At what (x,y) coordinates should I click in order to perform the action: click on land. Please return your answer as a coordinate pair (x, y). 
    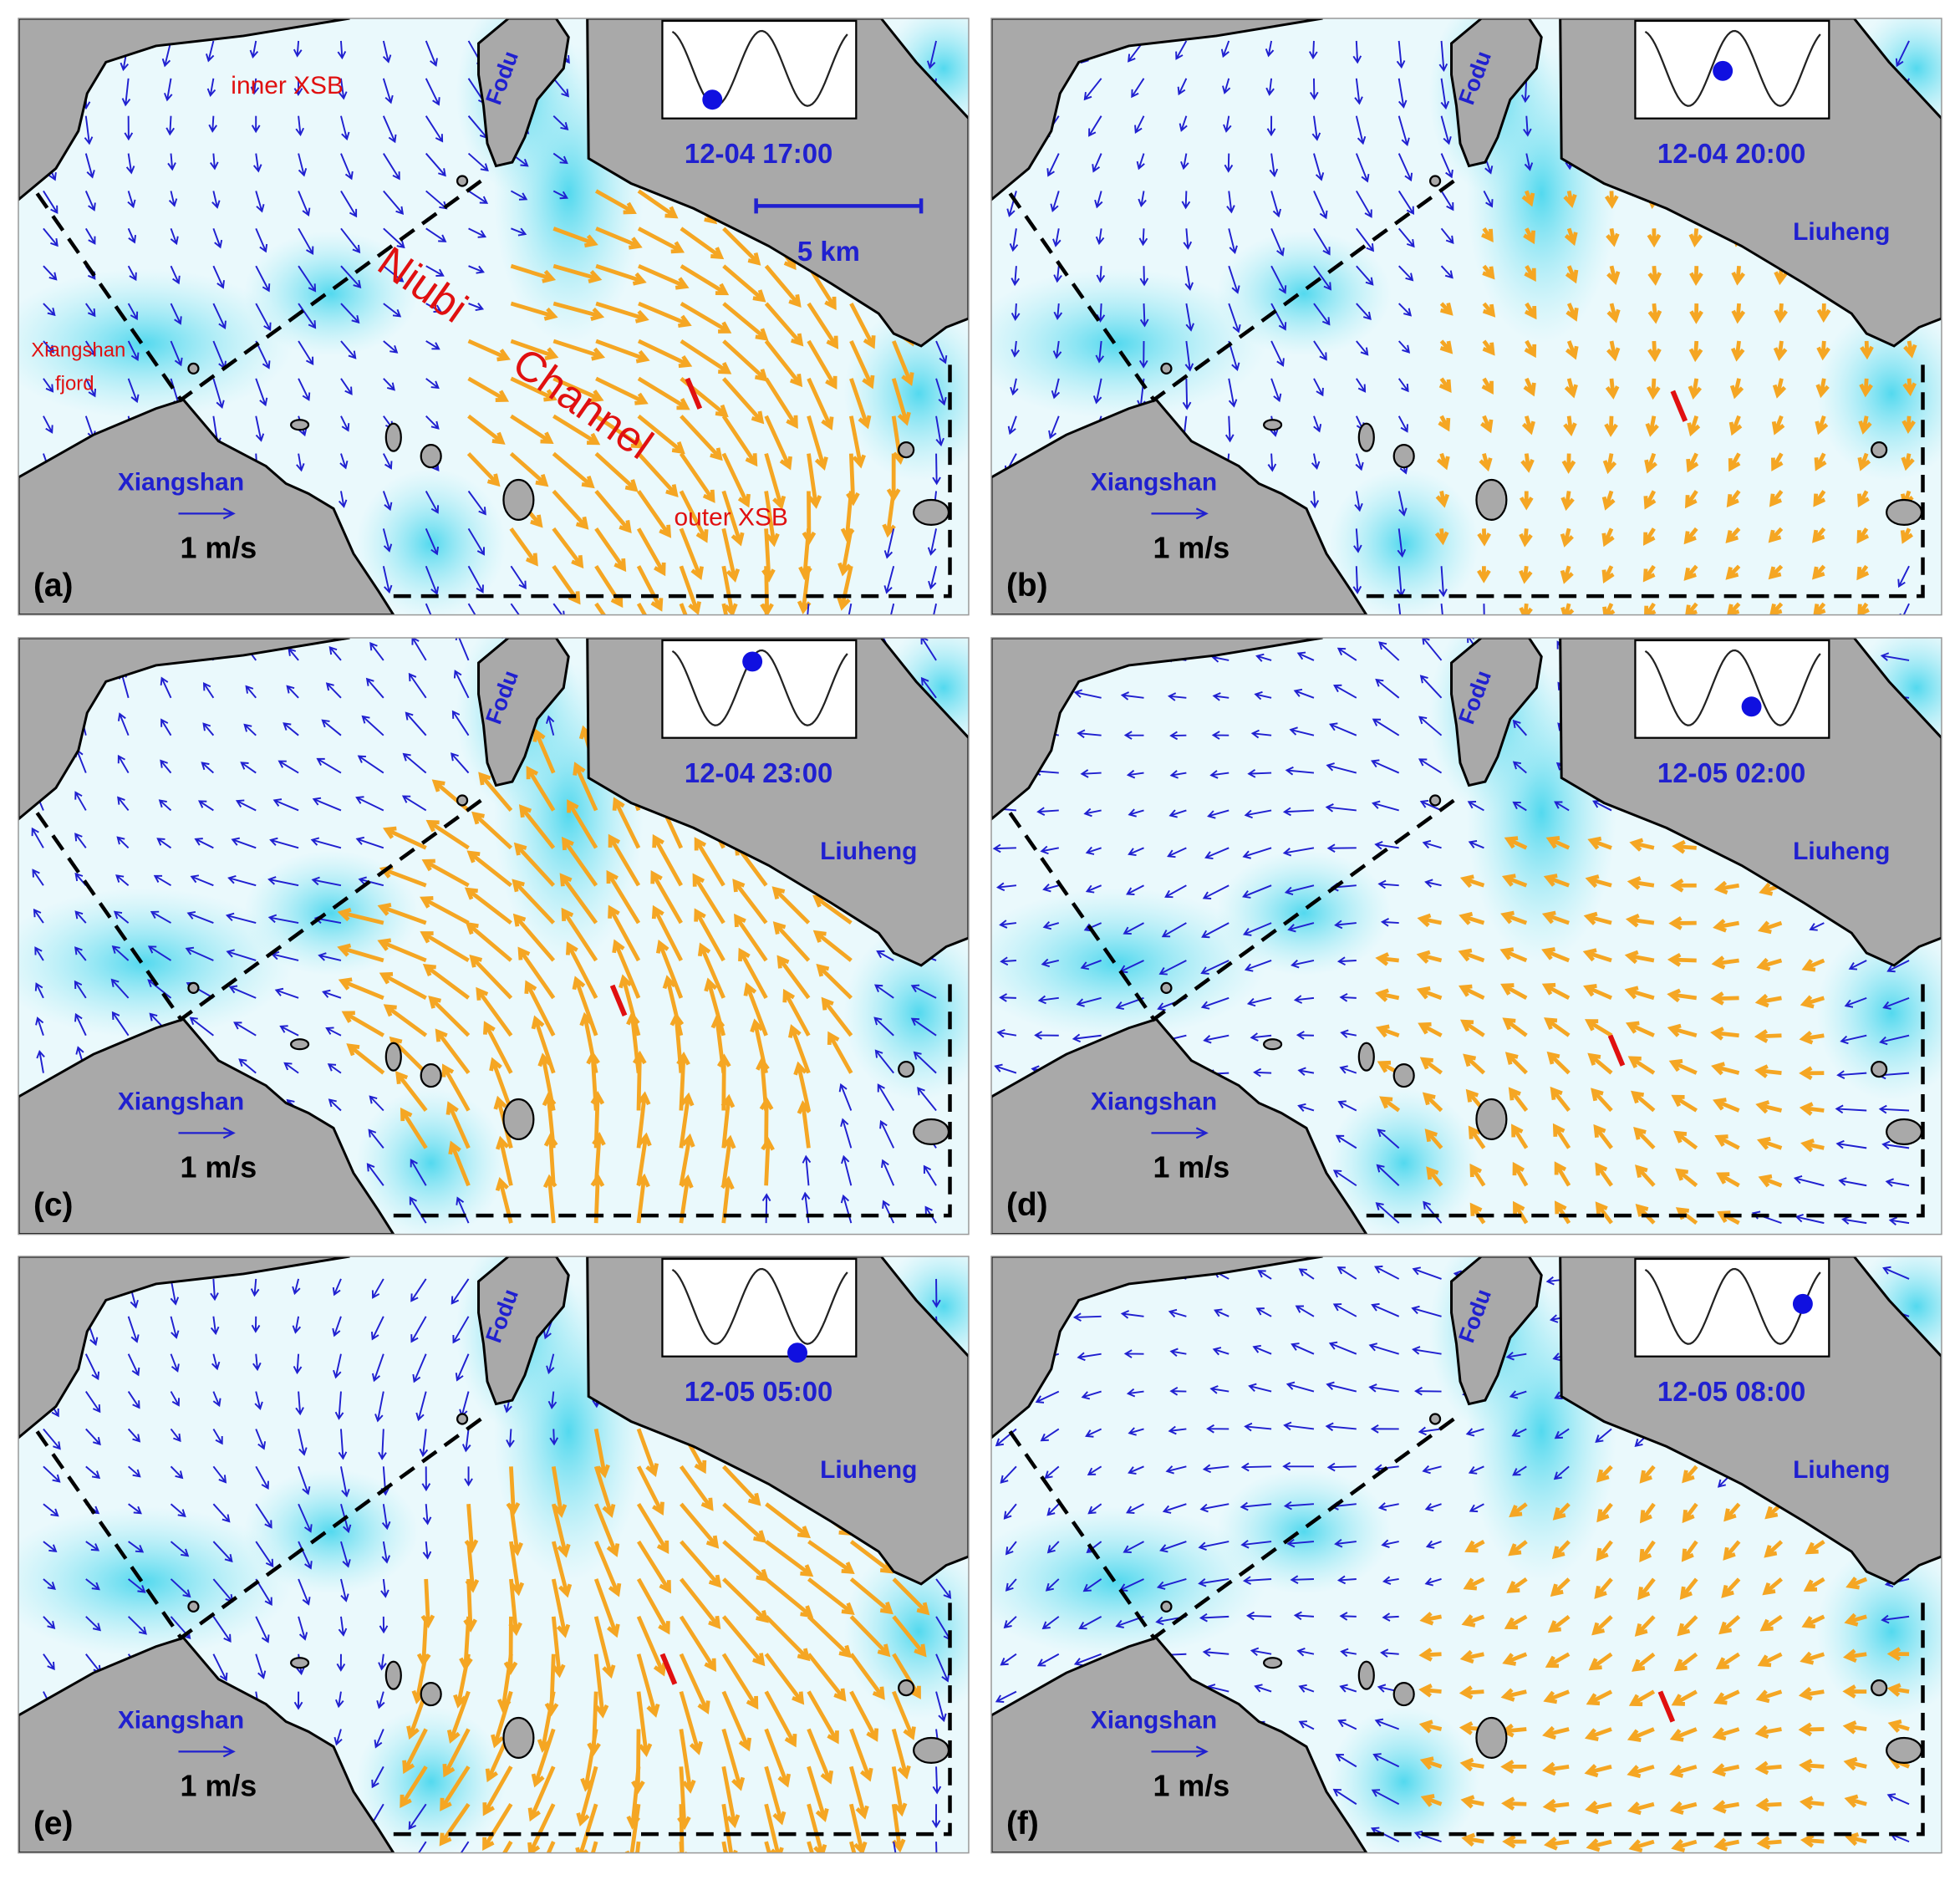
    Looking at the image, I should click on (1157, 109).